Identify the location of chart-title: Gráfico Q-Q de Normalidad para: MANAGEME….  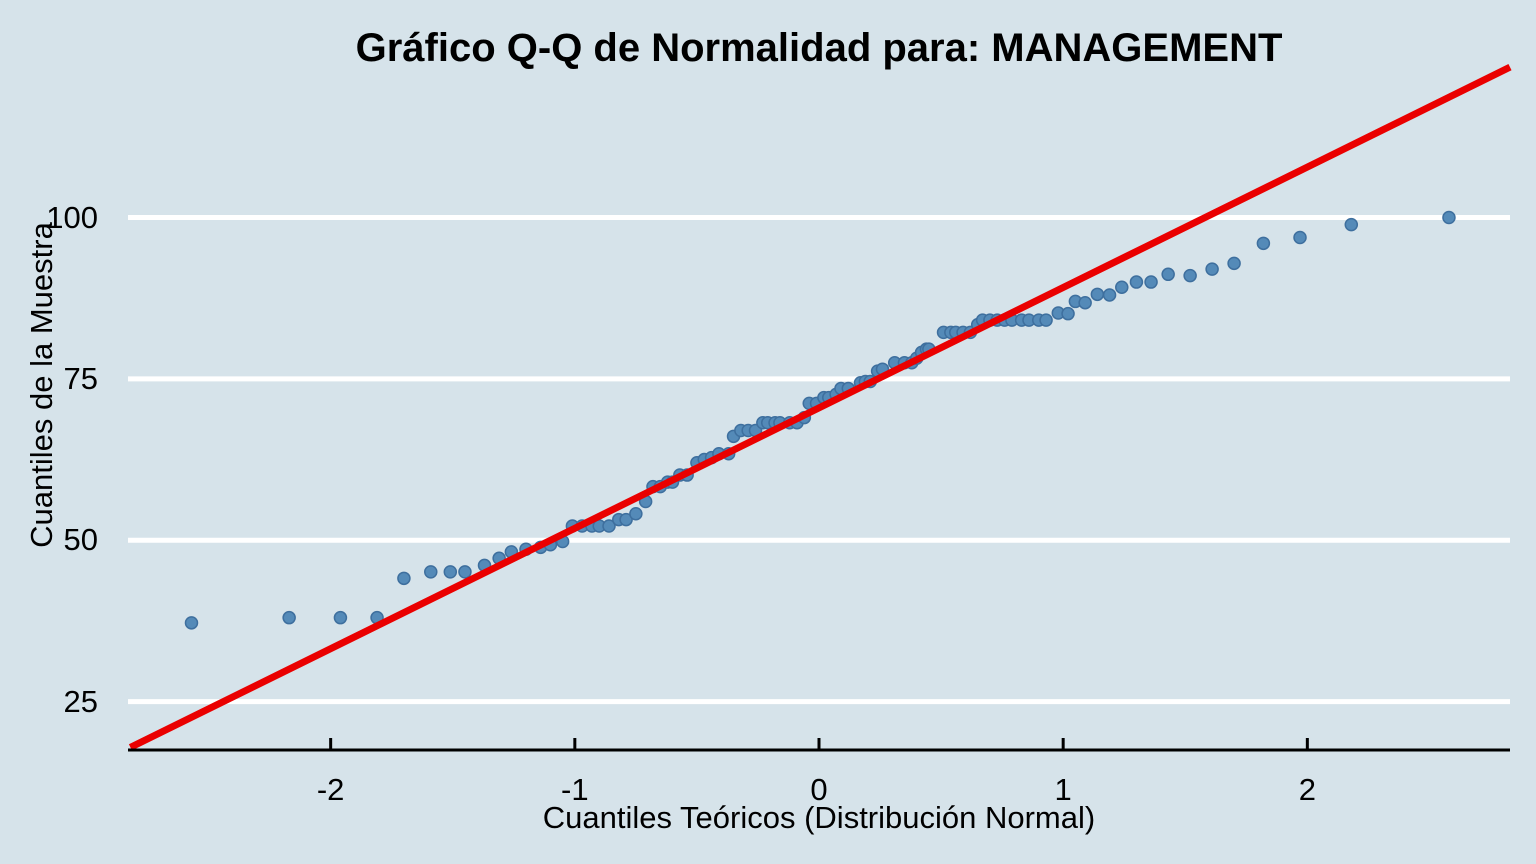
(819, 48).